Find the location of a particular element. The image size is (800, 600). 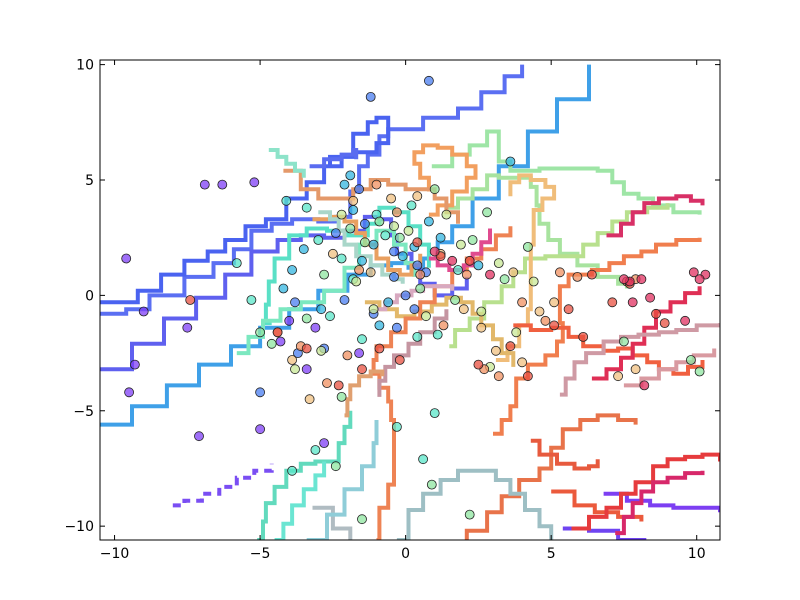

x-tick-label: 10 is located at coordinates (697, 554).